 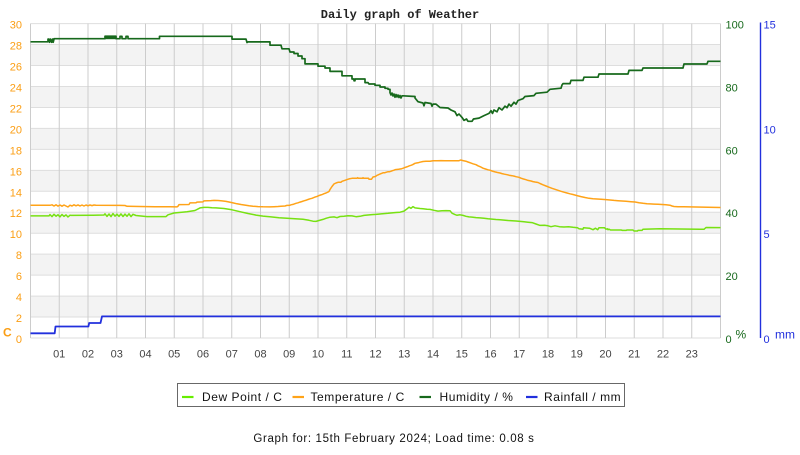 What do you see at coordinates (7, 333) in the screenshot?
I see `svg-text: C` at bounding box center [7, 333].